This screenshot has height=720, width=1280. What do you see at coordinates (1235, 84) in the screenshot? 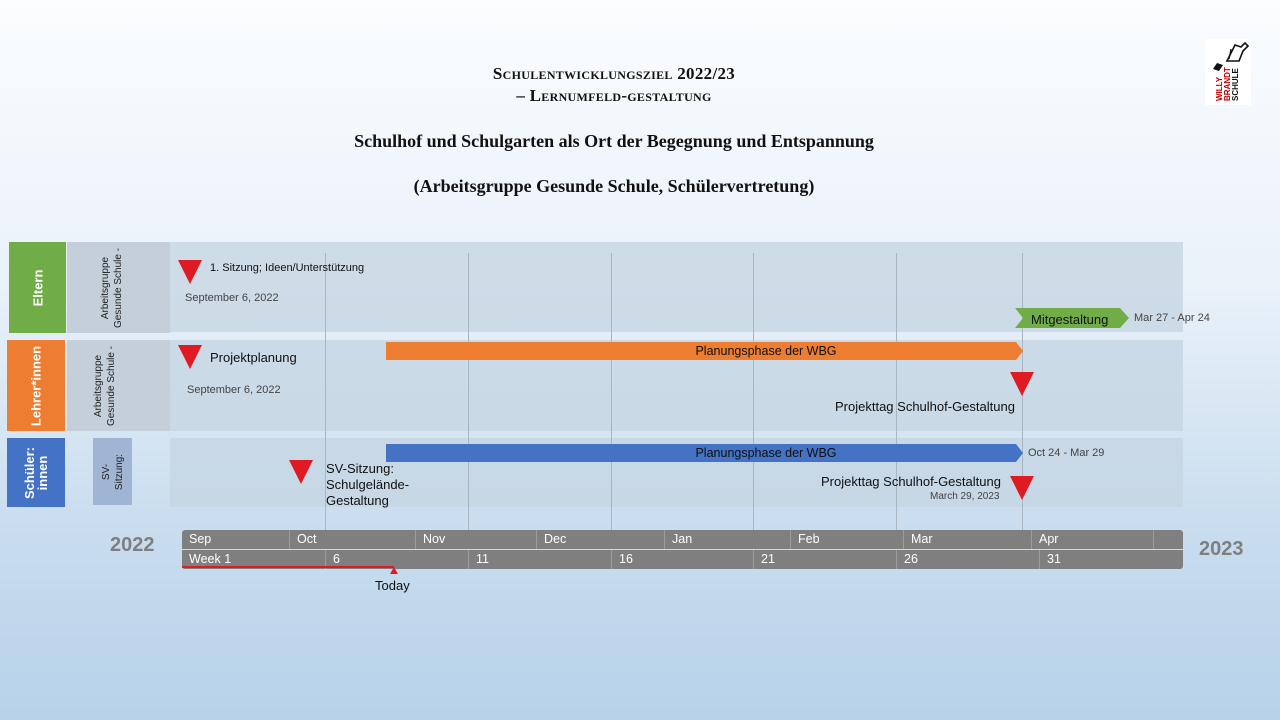
I see `svg-text: SCHULE` at bounding box center [1235, 84].